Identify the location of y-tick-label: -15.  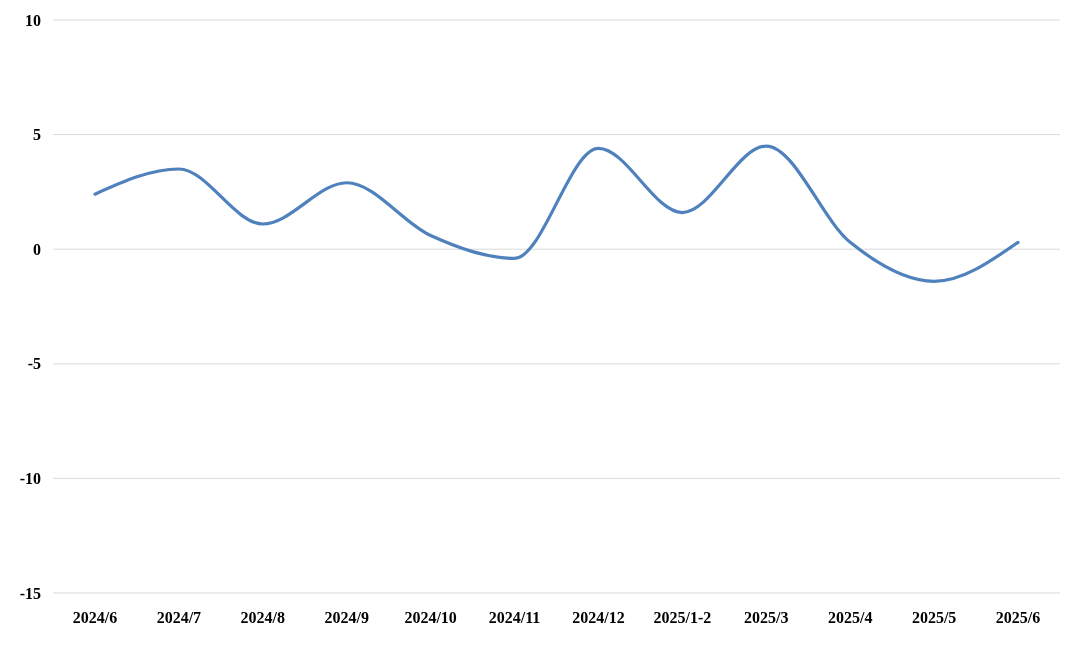
(30, 593).